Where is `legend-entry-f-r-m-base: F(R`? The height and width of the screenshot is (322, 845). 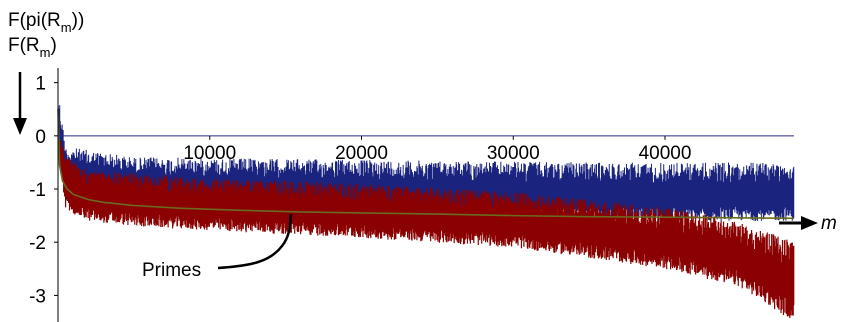 legend-entry-f-r-m-base: F(R is located at coordinates (24, 45).